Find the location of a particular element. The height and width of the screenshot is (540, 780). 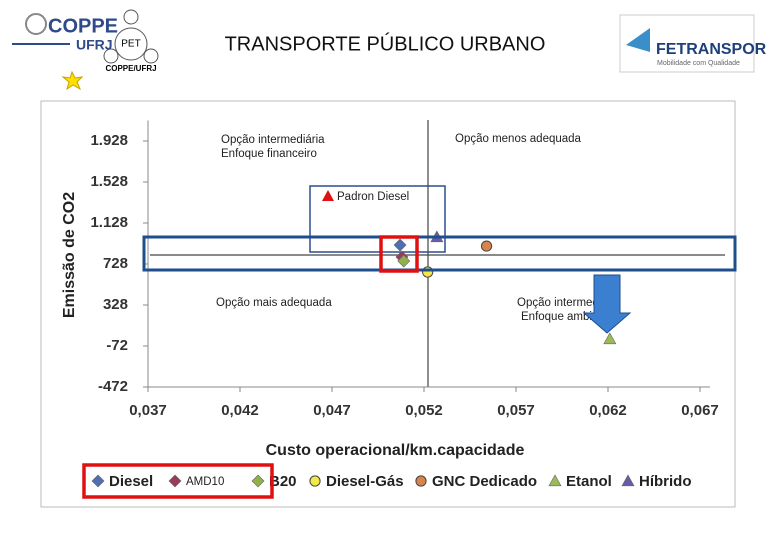

logo-pet: PET COPPE/UFRJ is located at coordinates (131, 41).